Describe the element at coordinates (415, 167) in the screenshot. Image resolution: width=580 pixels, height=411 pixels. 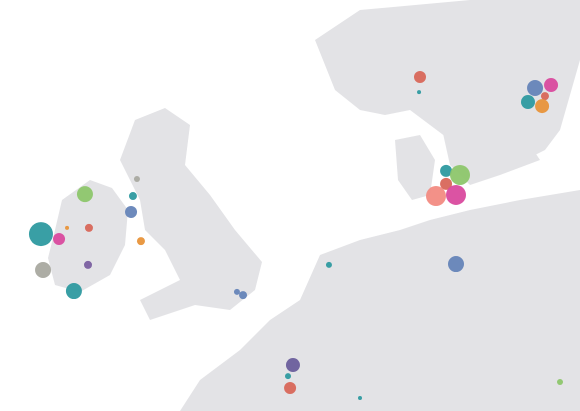
I see `denmark` at that location.